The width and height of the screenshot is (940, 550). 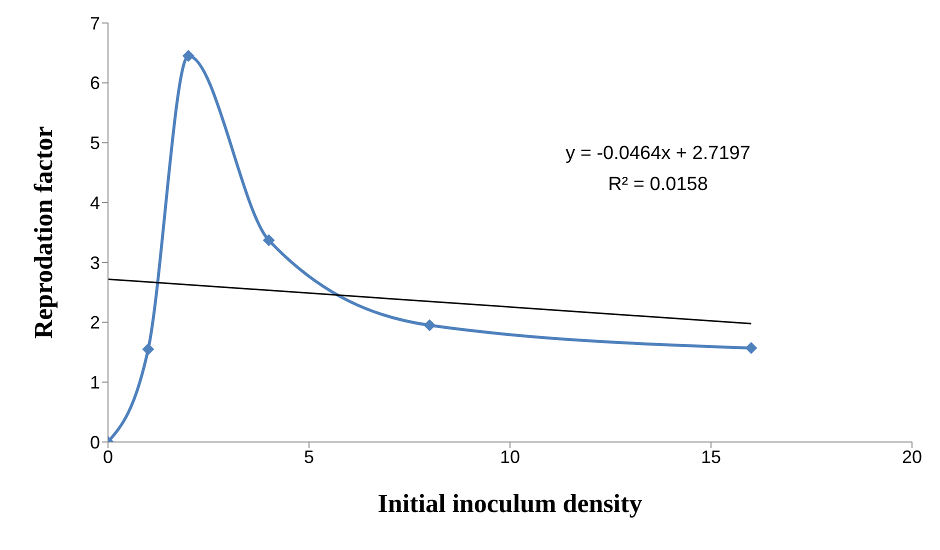 I want to click on y-tick-label: 6, so click(x=95, y=83).